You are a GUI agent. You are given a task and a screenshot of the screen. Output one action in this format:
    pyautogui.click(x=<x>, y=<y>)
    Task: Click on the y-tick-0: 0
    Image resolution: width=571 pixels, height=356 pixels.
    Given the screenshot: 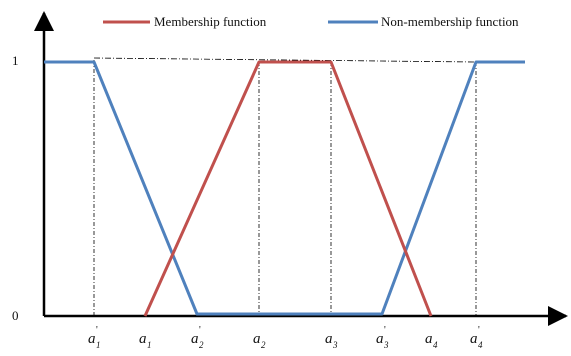 What is the action you would take?
    pyautogui.click(x=15, y=315)
    